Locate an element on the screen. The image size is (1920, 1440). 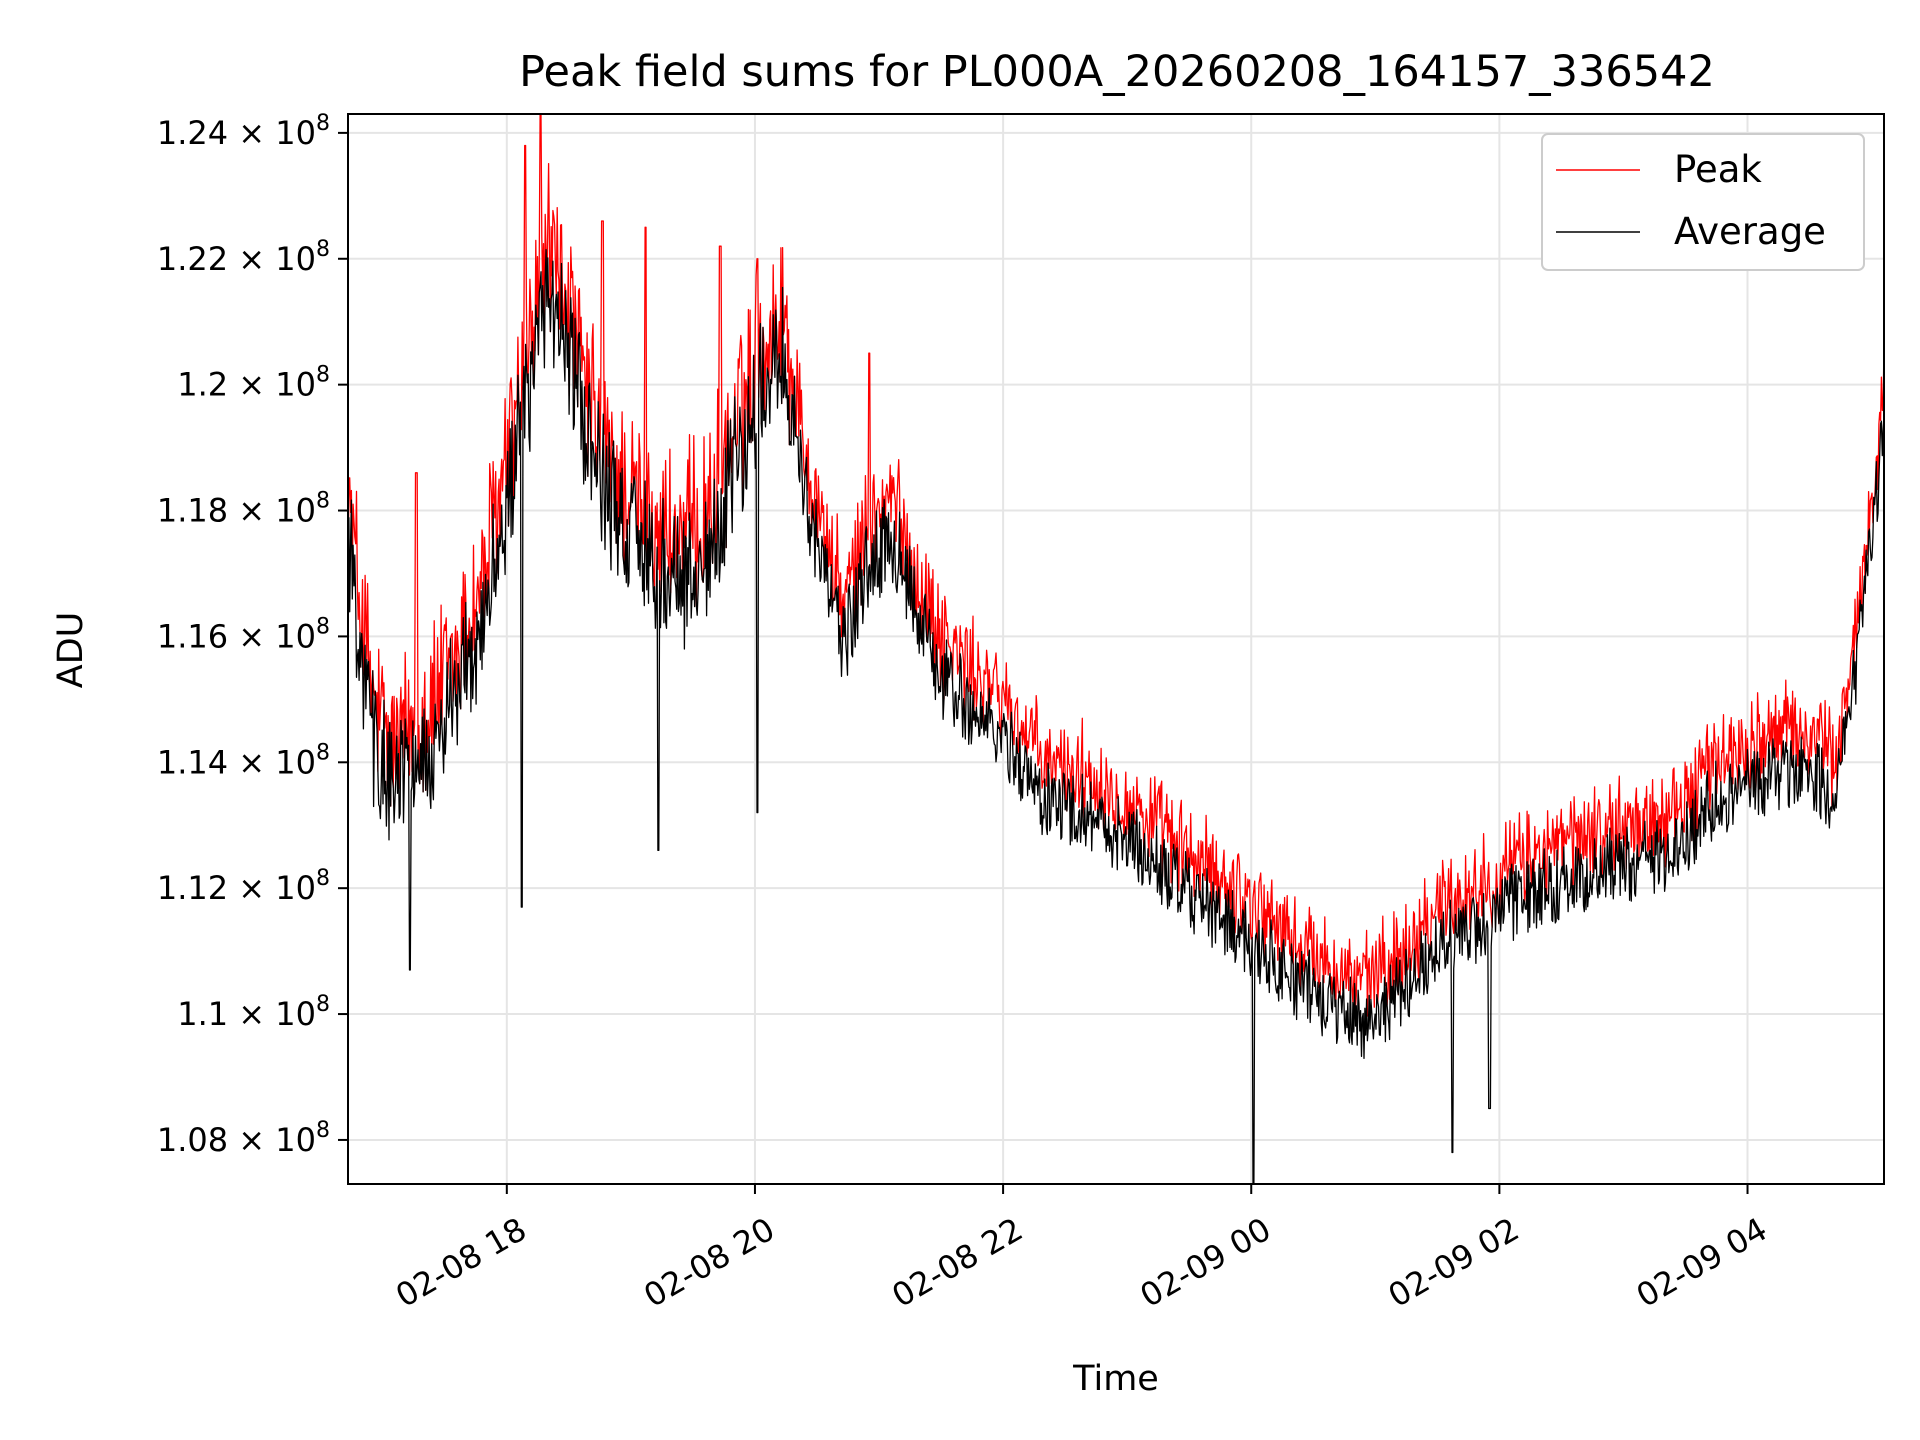
y-tick-label: 1.08 × 108 is located at coordinates (243, 1138).